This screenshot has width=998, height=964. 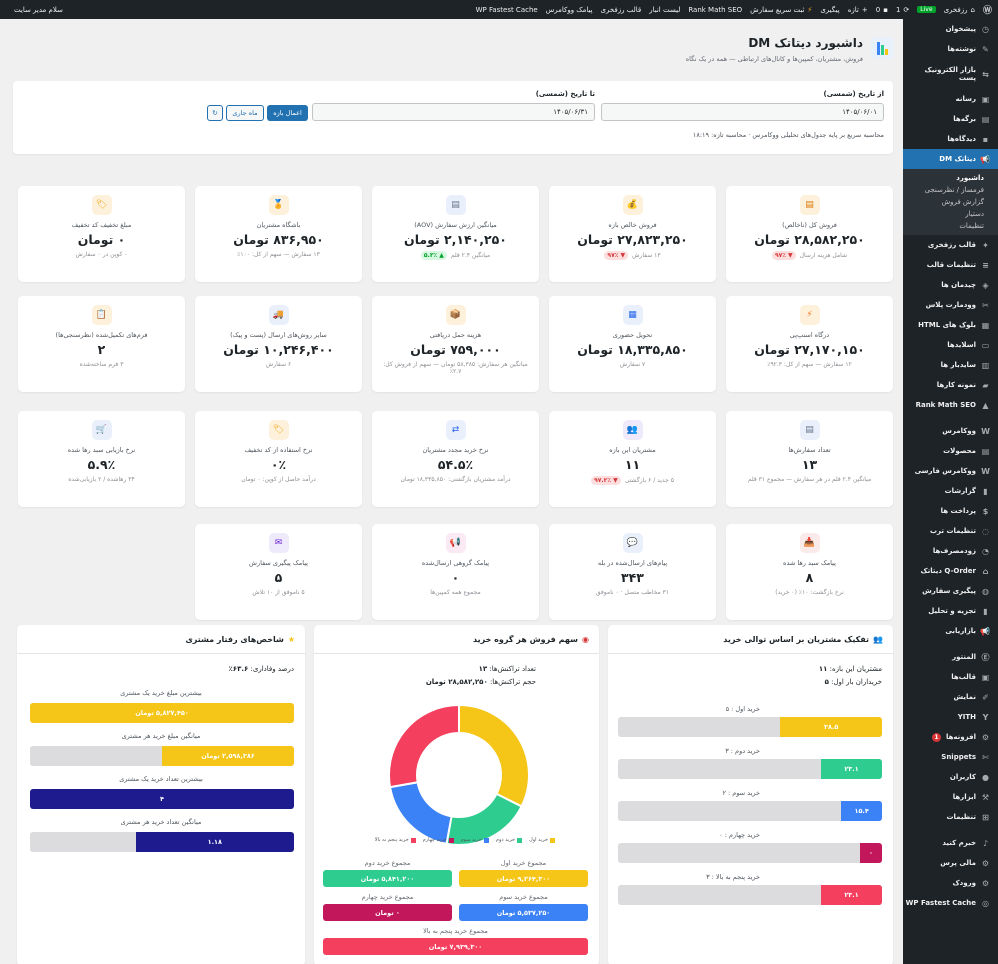 I want to click on kpi-title: مبلغ تخفیف کد تخفیف, so click(x=101, y=225).